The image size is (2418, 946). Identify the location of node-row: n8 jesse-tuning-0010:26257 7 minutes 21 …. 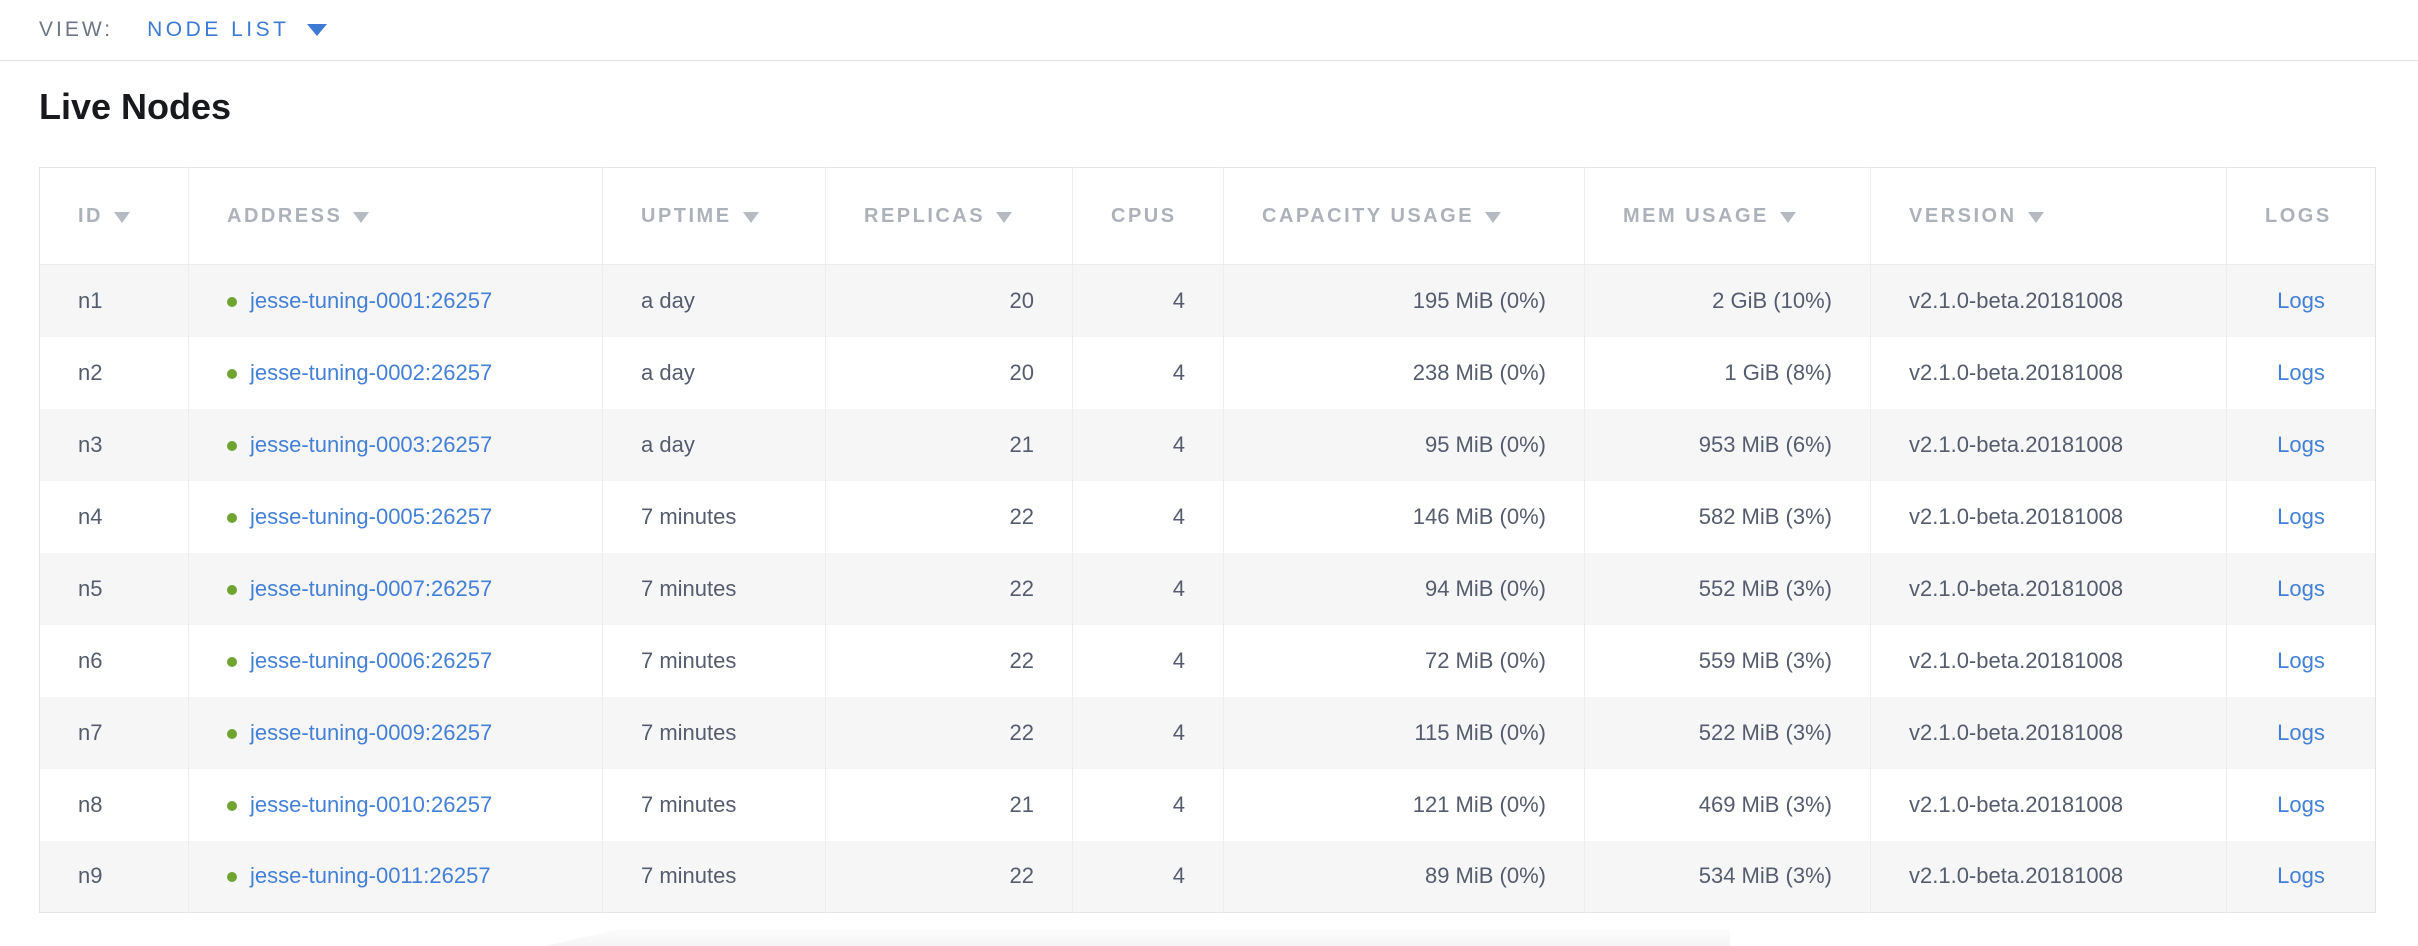
(1208, 804).